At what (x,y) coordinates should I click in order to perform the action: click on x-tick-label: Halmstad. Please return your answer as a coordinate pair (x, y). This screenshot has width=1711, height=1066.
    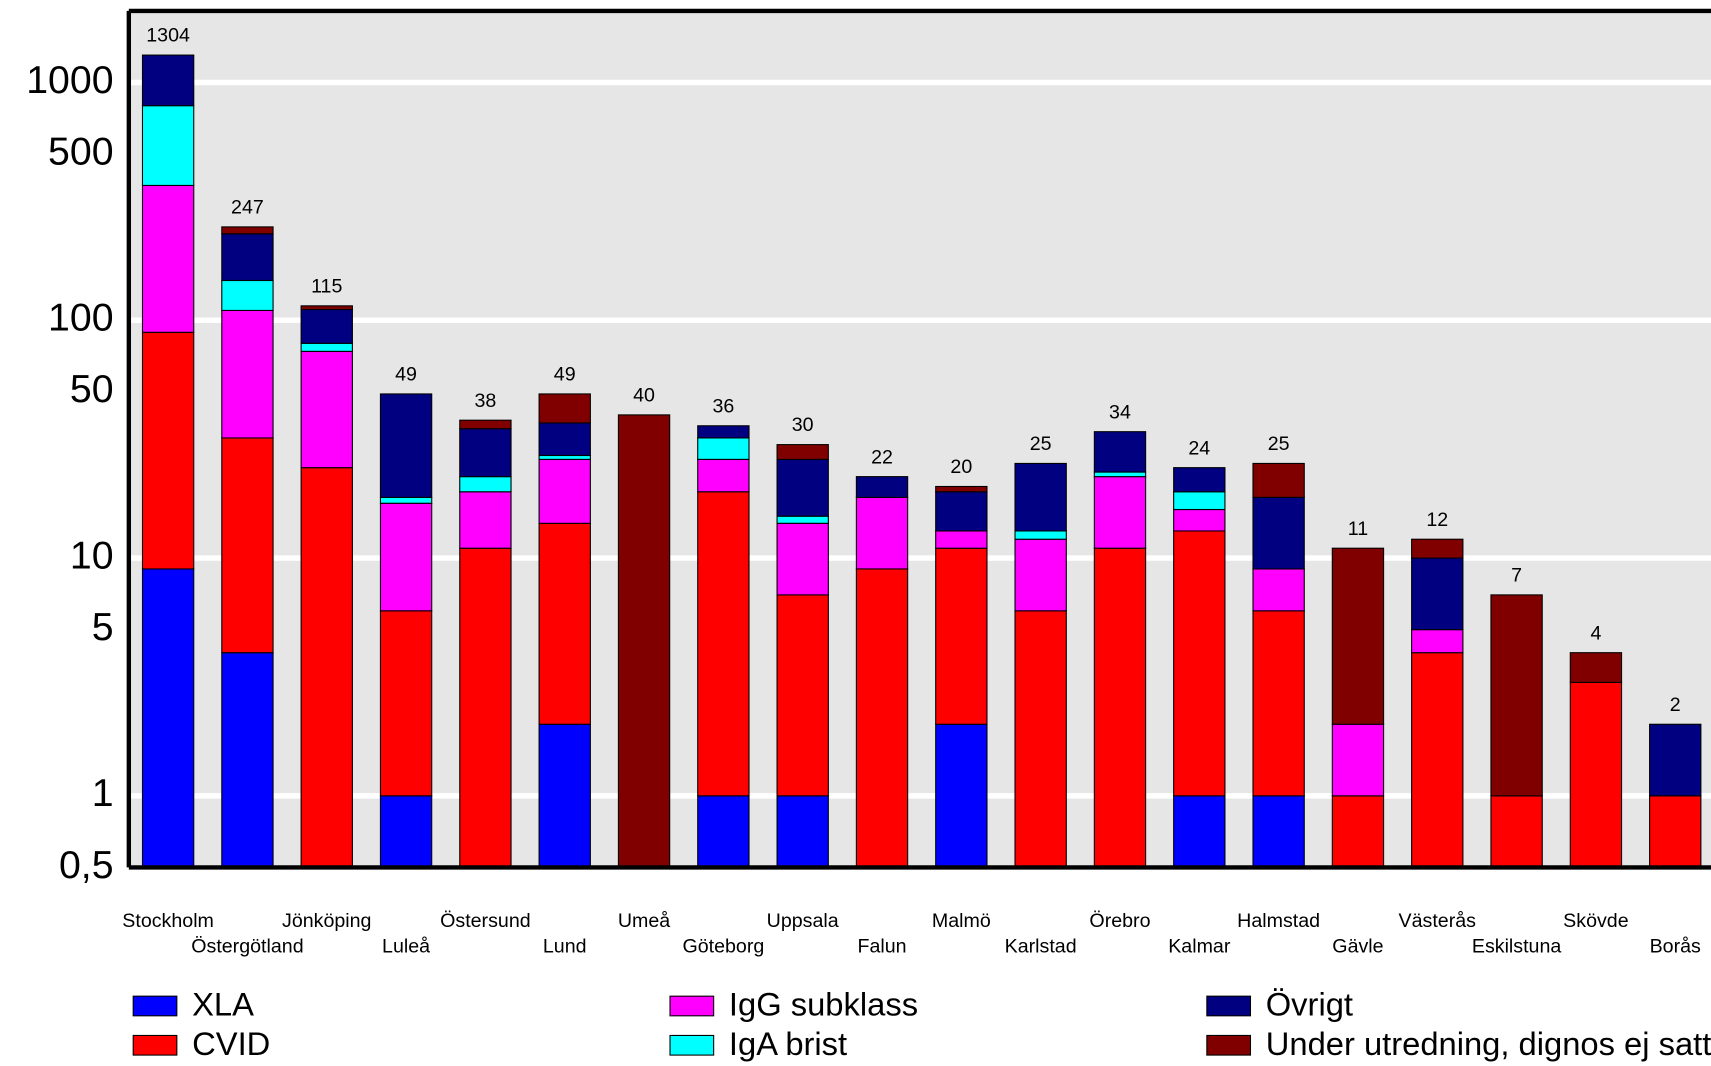
    Looking at the image, I should click on (1278, 921).